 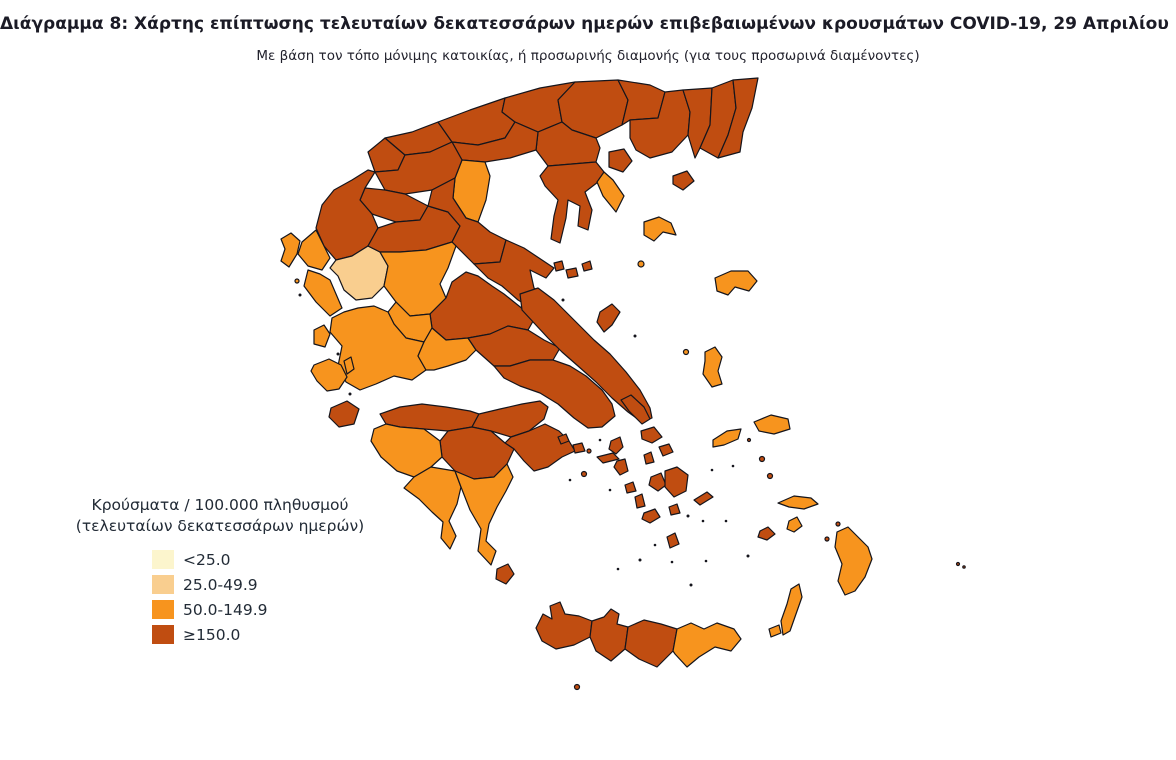 I want to click on legend-swatch-25to49, so click(x=163, y=584).